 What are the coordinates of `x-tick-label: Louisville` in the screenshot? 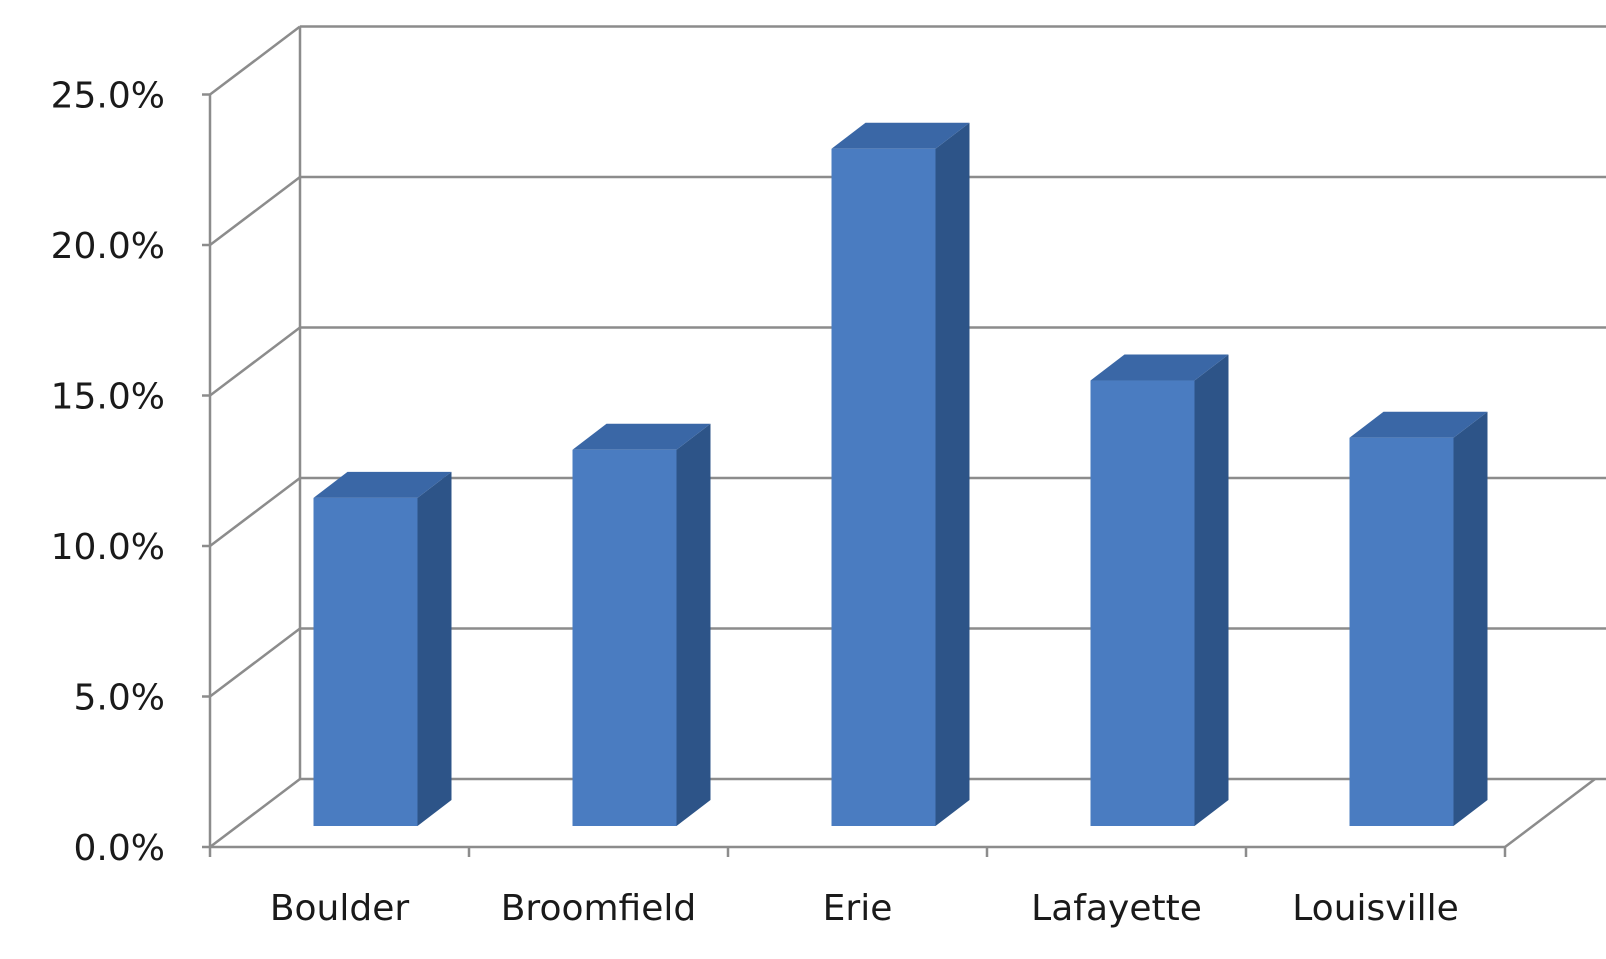 It's located at (1375, 908).